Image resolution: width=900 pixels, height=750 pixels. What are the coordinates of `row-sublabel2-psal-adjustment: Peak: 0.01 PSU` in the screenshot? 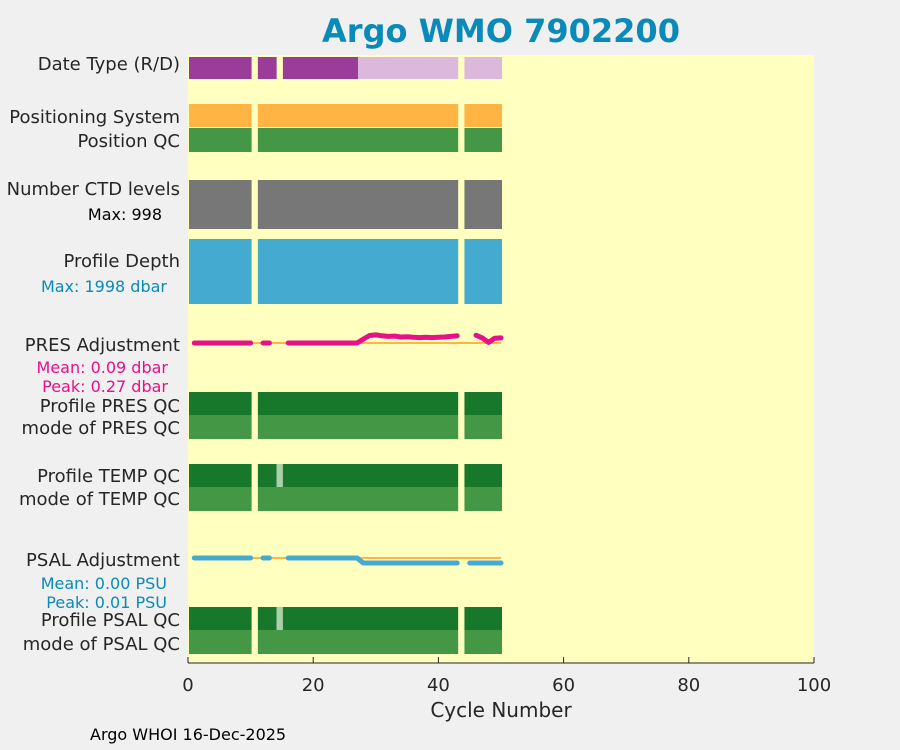 It's located at (106, 602).